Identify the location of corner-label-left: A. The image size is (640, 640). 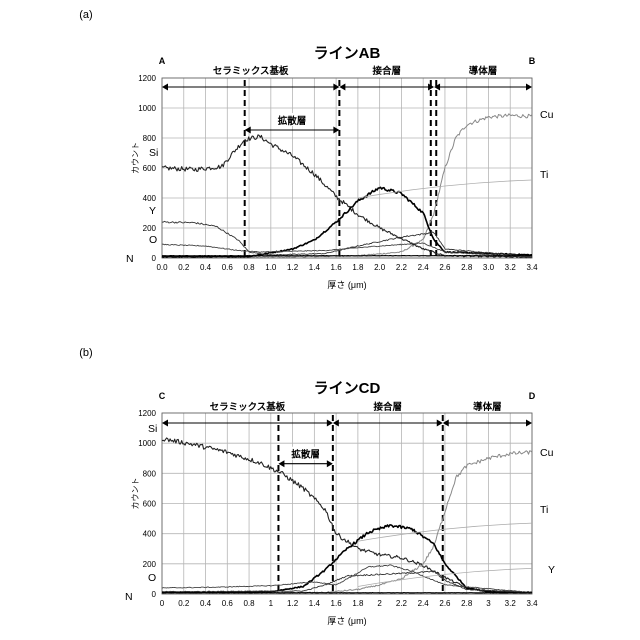
(162, 61).